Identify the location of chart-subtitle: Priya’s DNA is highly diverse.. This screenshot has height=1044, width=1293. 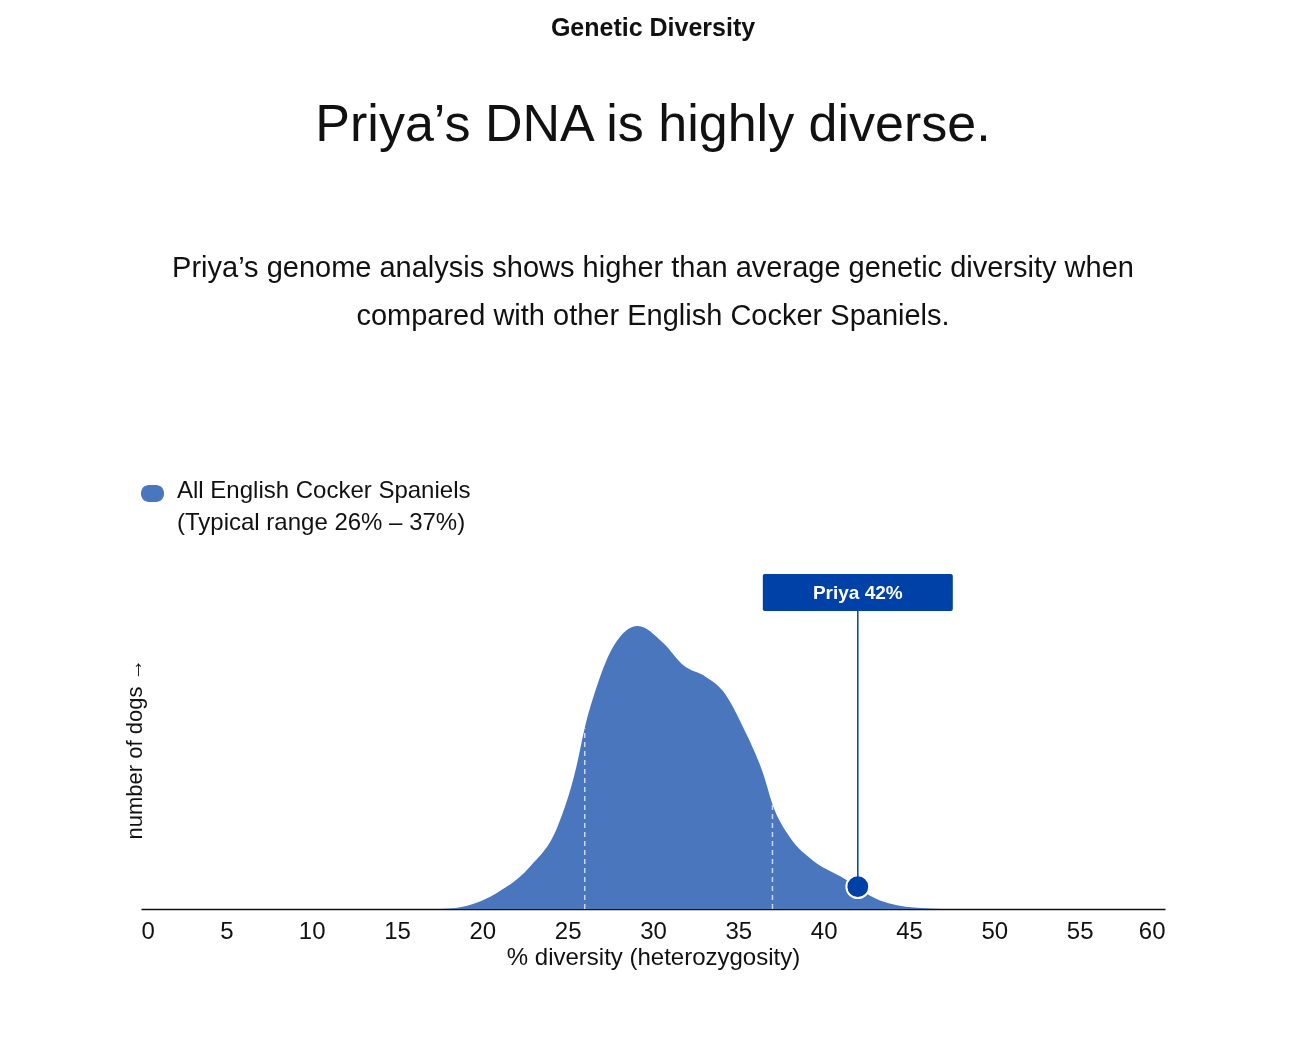
(653, 123).